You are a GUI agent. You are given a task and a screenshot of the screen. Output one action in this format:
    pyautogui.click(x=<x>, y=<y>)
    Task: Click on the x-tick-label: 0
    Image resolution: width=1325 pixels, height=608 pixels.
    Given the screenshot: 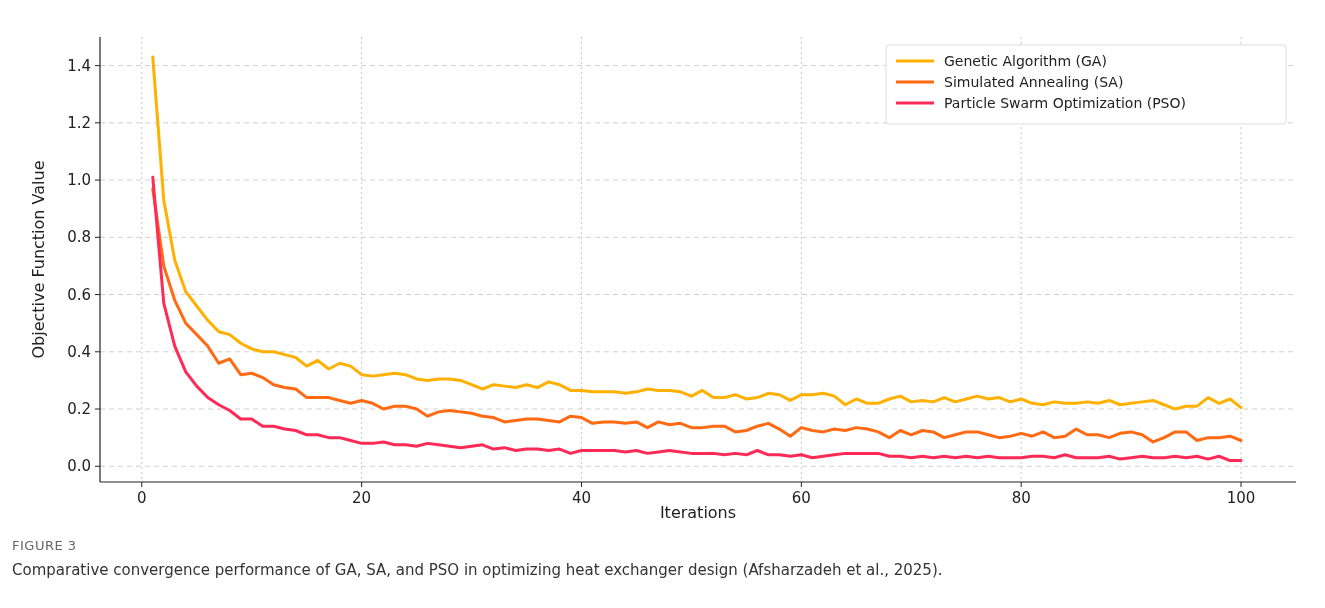 What is the action you would take?
    pyautogui.click(x=142, y=498)
    